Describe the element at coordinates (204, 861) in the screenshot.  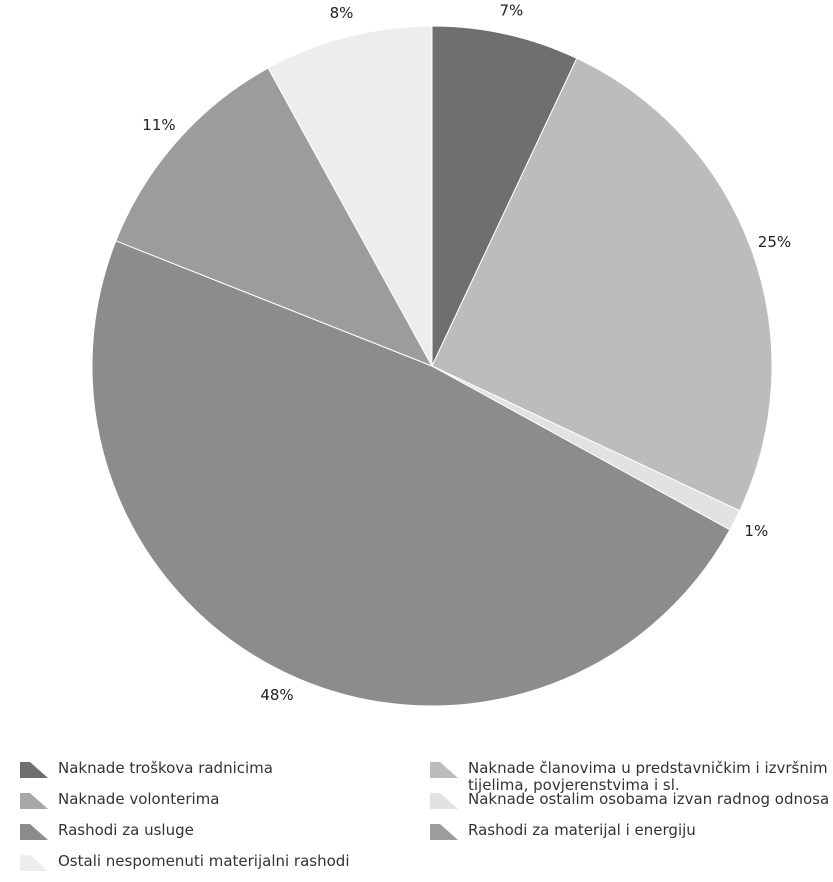
I see `legend-label: Ostali nespomenuti materijalni rashodi` at that location.